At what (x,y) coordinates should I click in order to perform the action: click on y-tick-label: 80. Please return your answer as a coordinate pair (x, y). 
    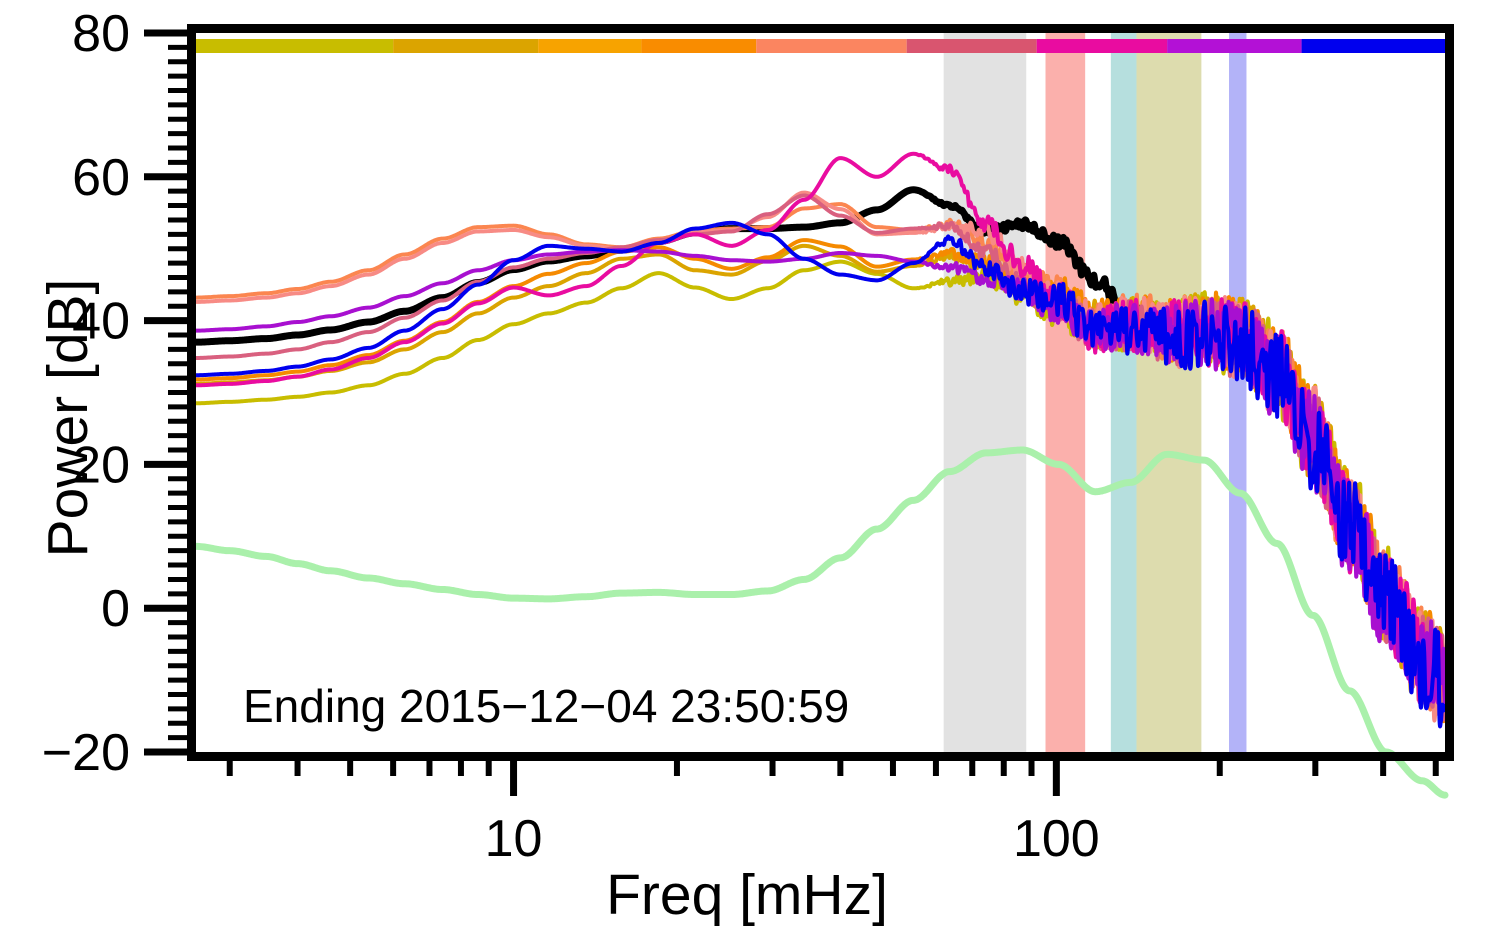
    Looking at the image, I should click on (101, 34).